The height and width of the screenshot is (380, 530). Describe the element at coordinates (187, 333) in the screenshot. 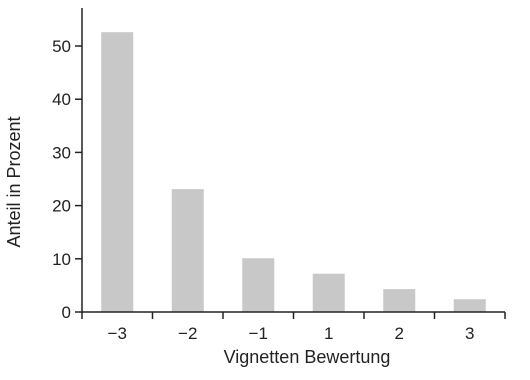

I see `x-tick-label: −2` at that location.